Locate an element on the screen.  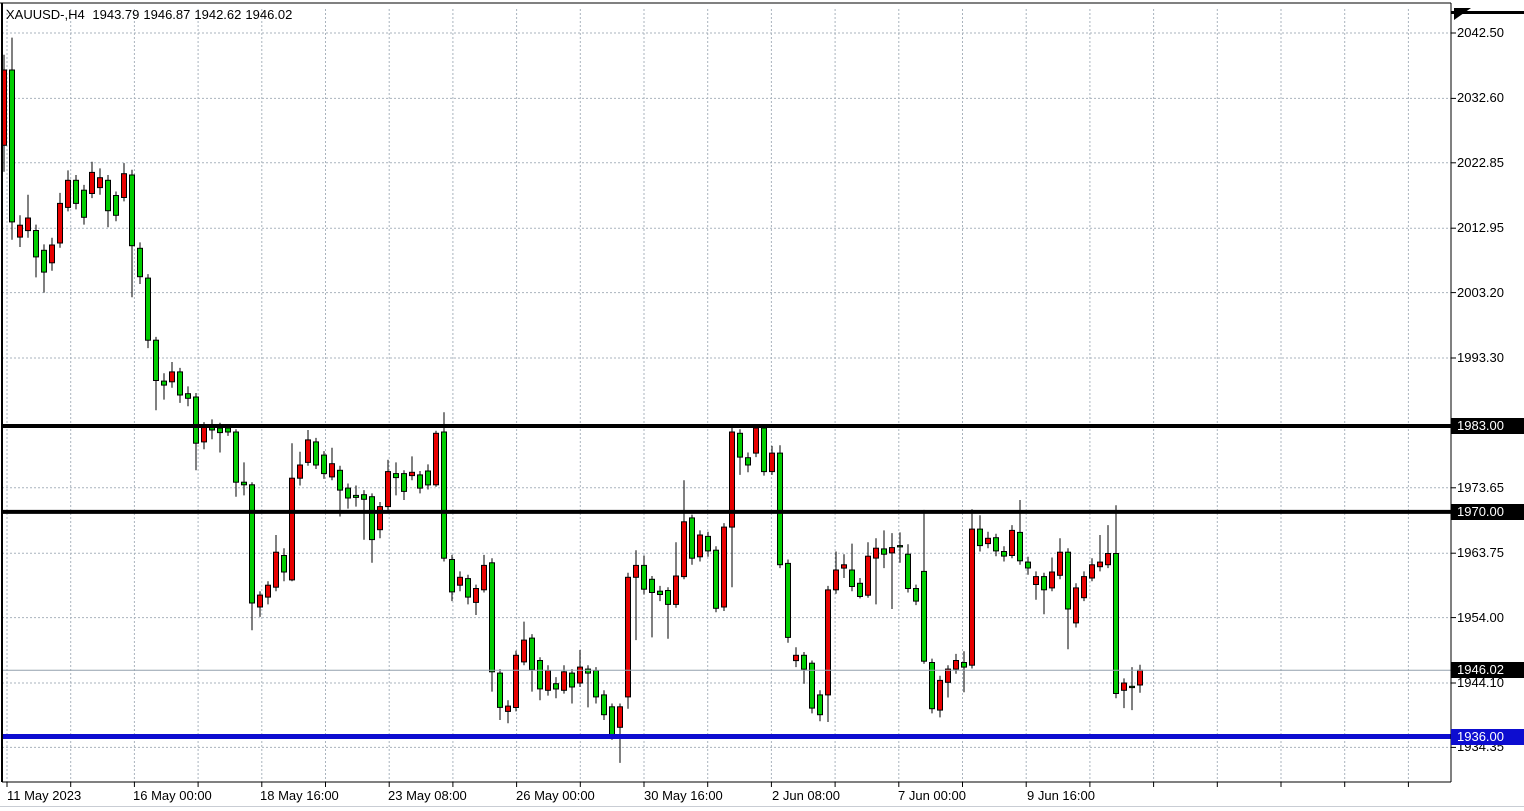
price-tick-label: 2022.85 is located at coordinates (1480, 162).